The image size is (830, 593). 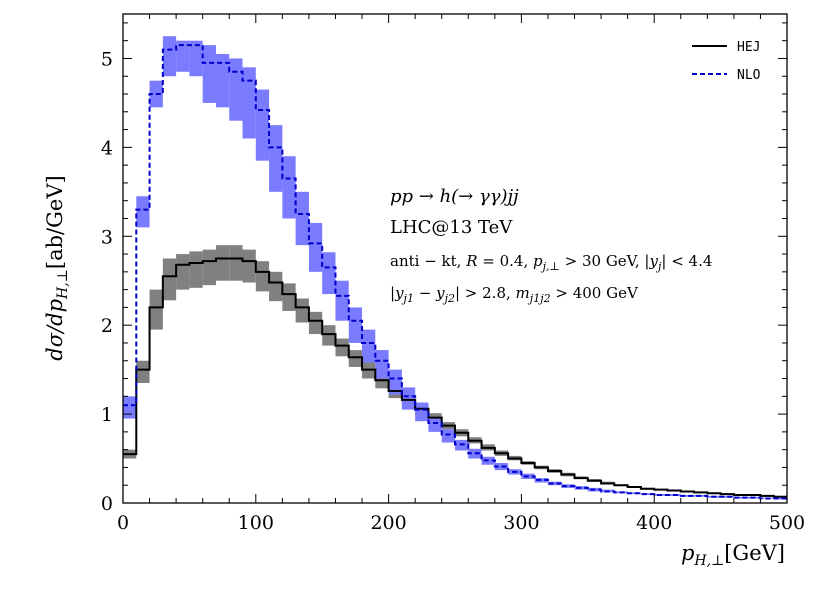 I want to click on x-tick-label: 200, so click(x=388, y=523).